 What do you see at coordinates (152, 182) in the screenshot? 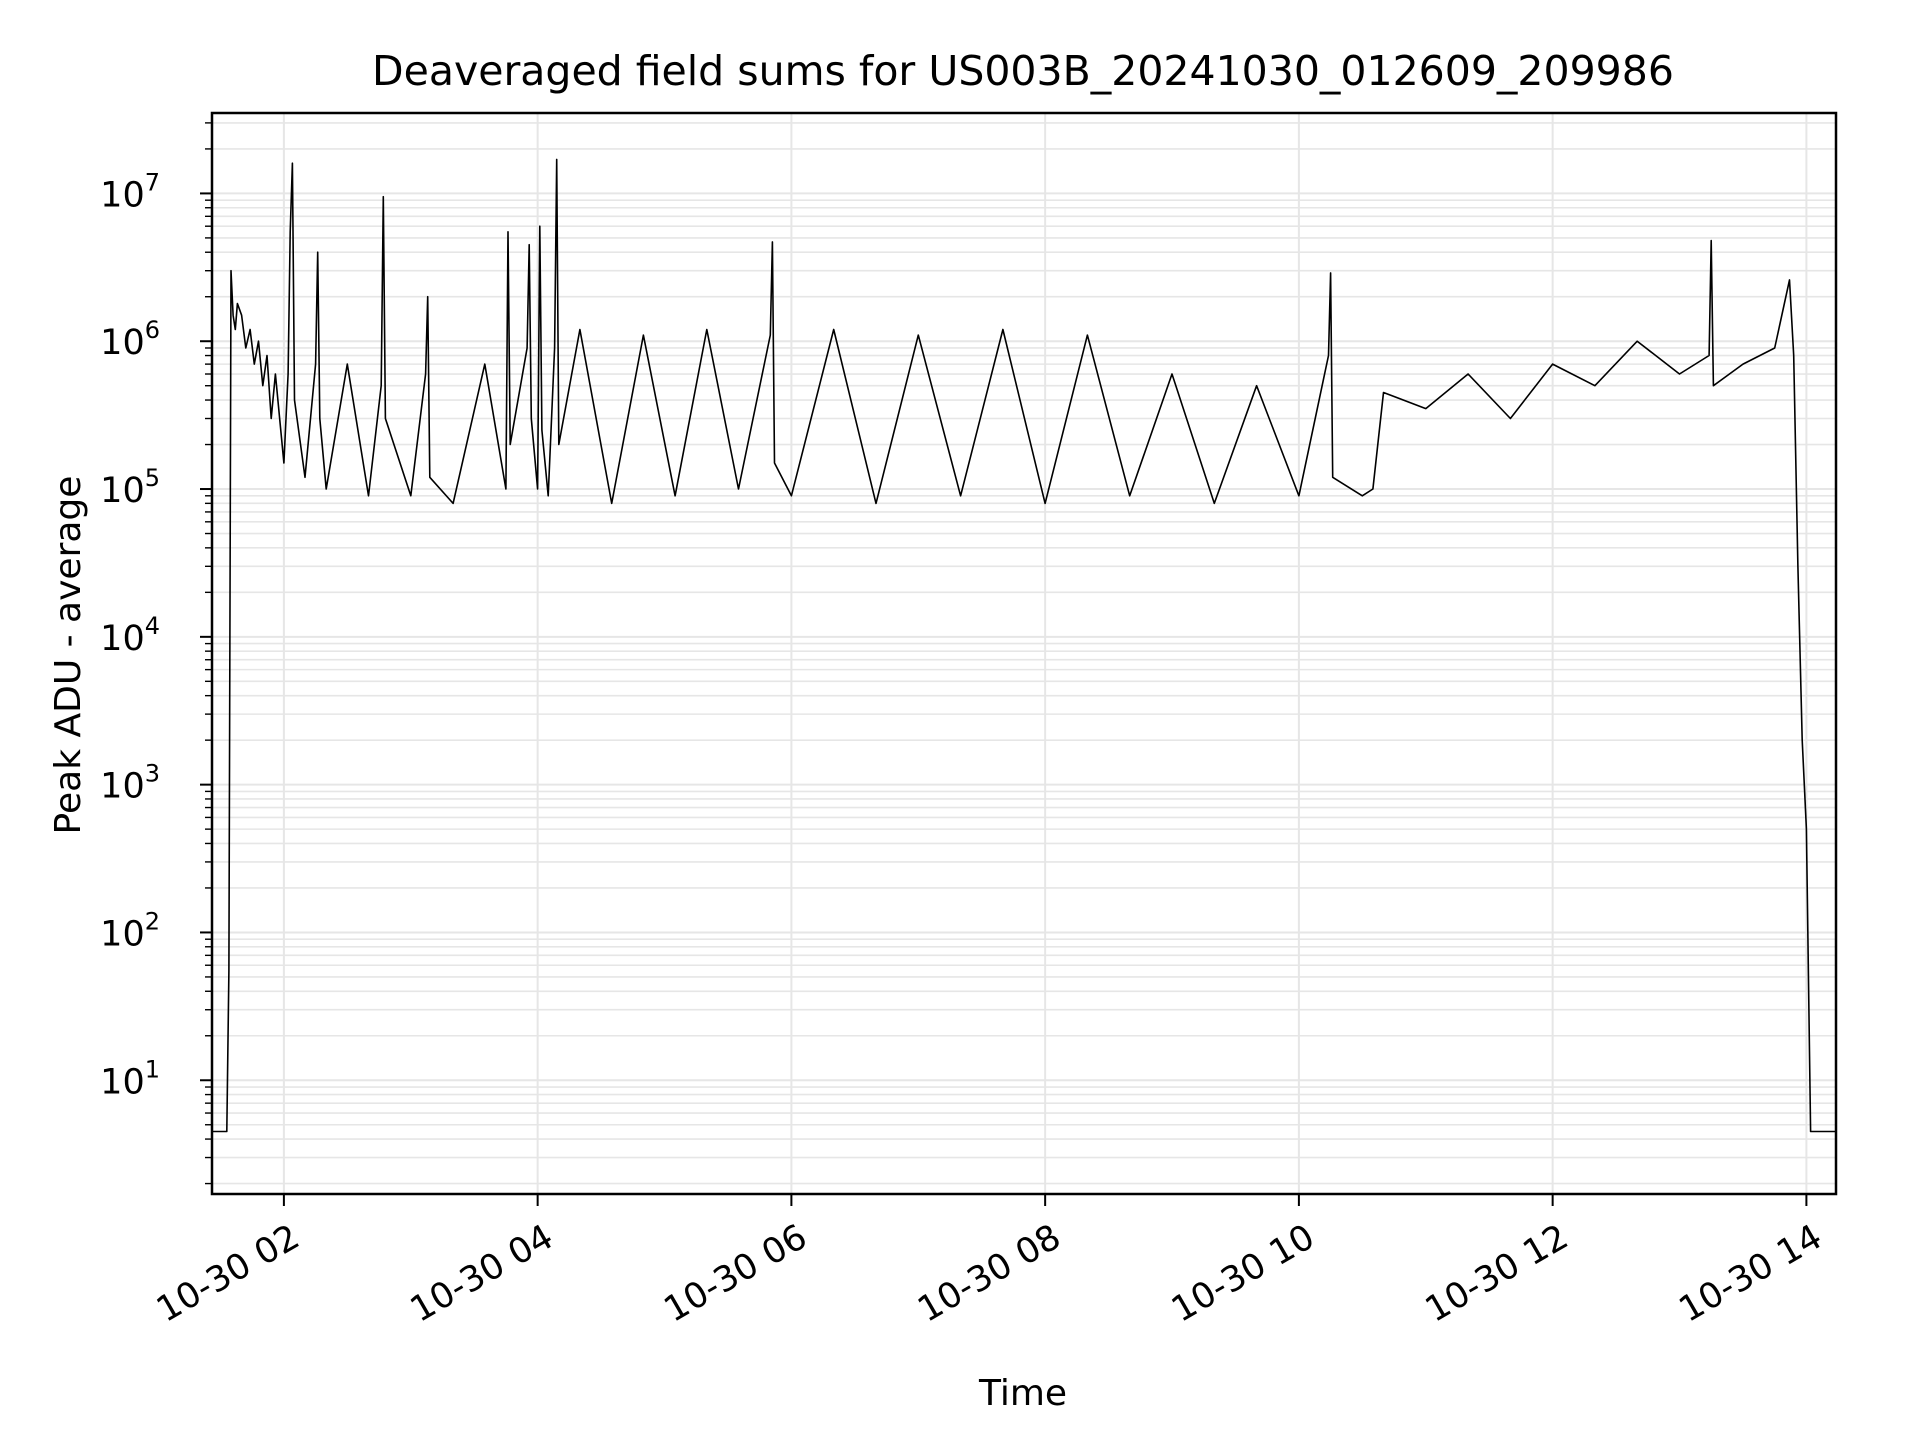
I see `y-tick-exponent: 7` at bounding box center [152, 182].